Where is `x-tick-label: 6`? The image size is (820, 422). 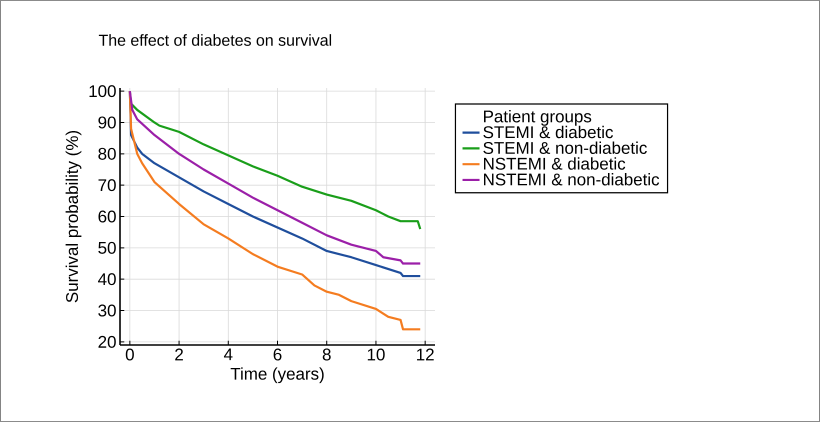 x-tick-label: 6 is located at coordinates (278, 354).